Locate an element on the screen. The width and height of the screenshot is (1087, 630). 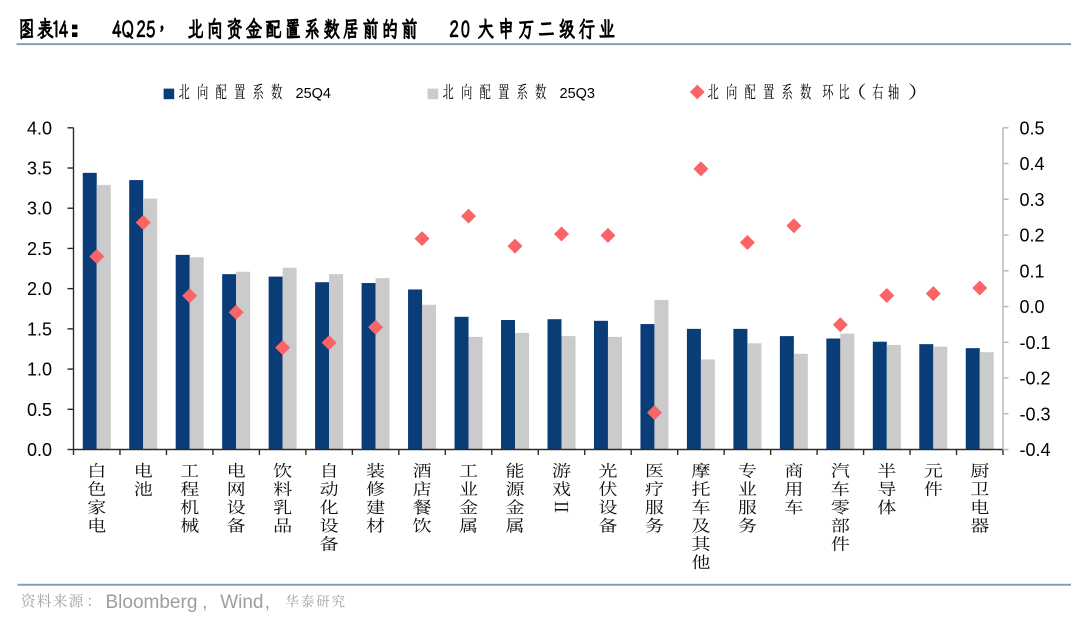
svg-text: -0.4 is located at coordinates (1035, 450).